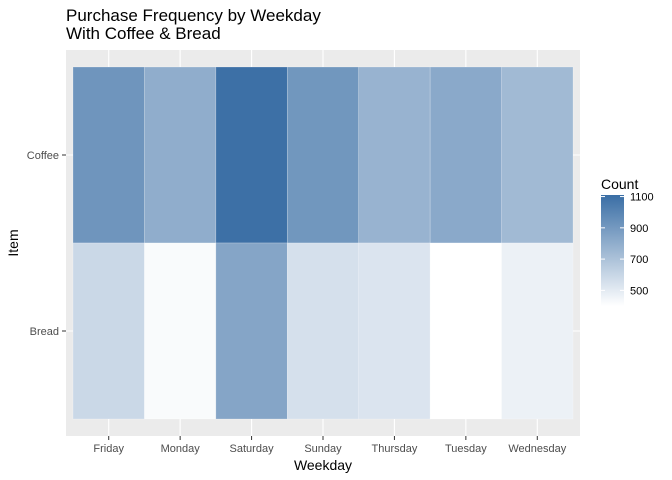  What do you see at coordinates (612, 250) in the screenshot?
I see `legend-colorbar` at bounding box center [612, 250].